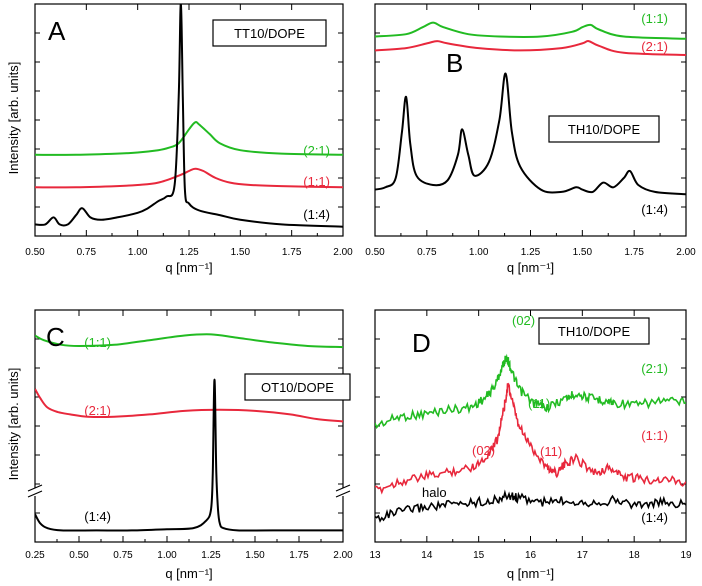 This screenshot has height=586, width=702. Describe the element at coordinates (55, 337) in the screenshot. I see `panel-letter: C` at that location.